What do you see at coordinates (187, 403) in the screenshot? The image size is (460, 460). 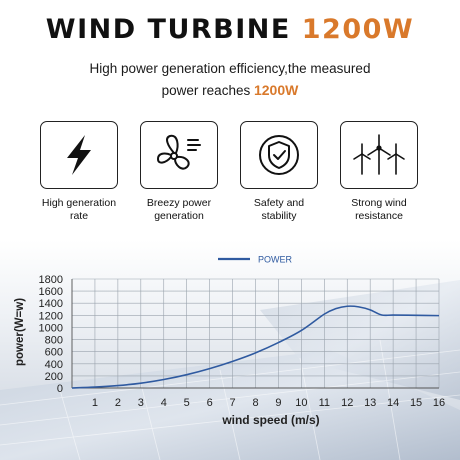 I see `x-tick-label: 5` at bounding box center [187, 403].